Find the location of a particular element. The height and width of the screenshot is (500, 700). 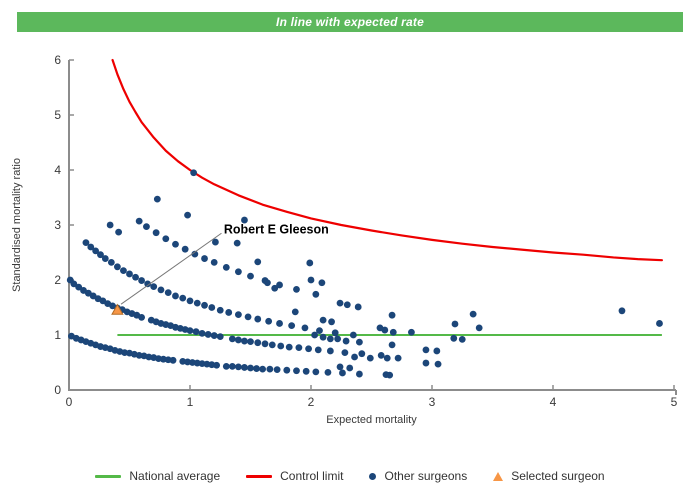

legend-item-other-surgeons: Other surgeons is located at coordinates (418, 476).